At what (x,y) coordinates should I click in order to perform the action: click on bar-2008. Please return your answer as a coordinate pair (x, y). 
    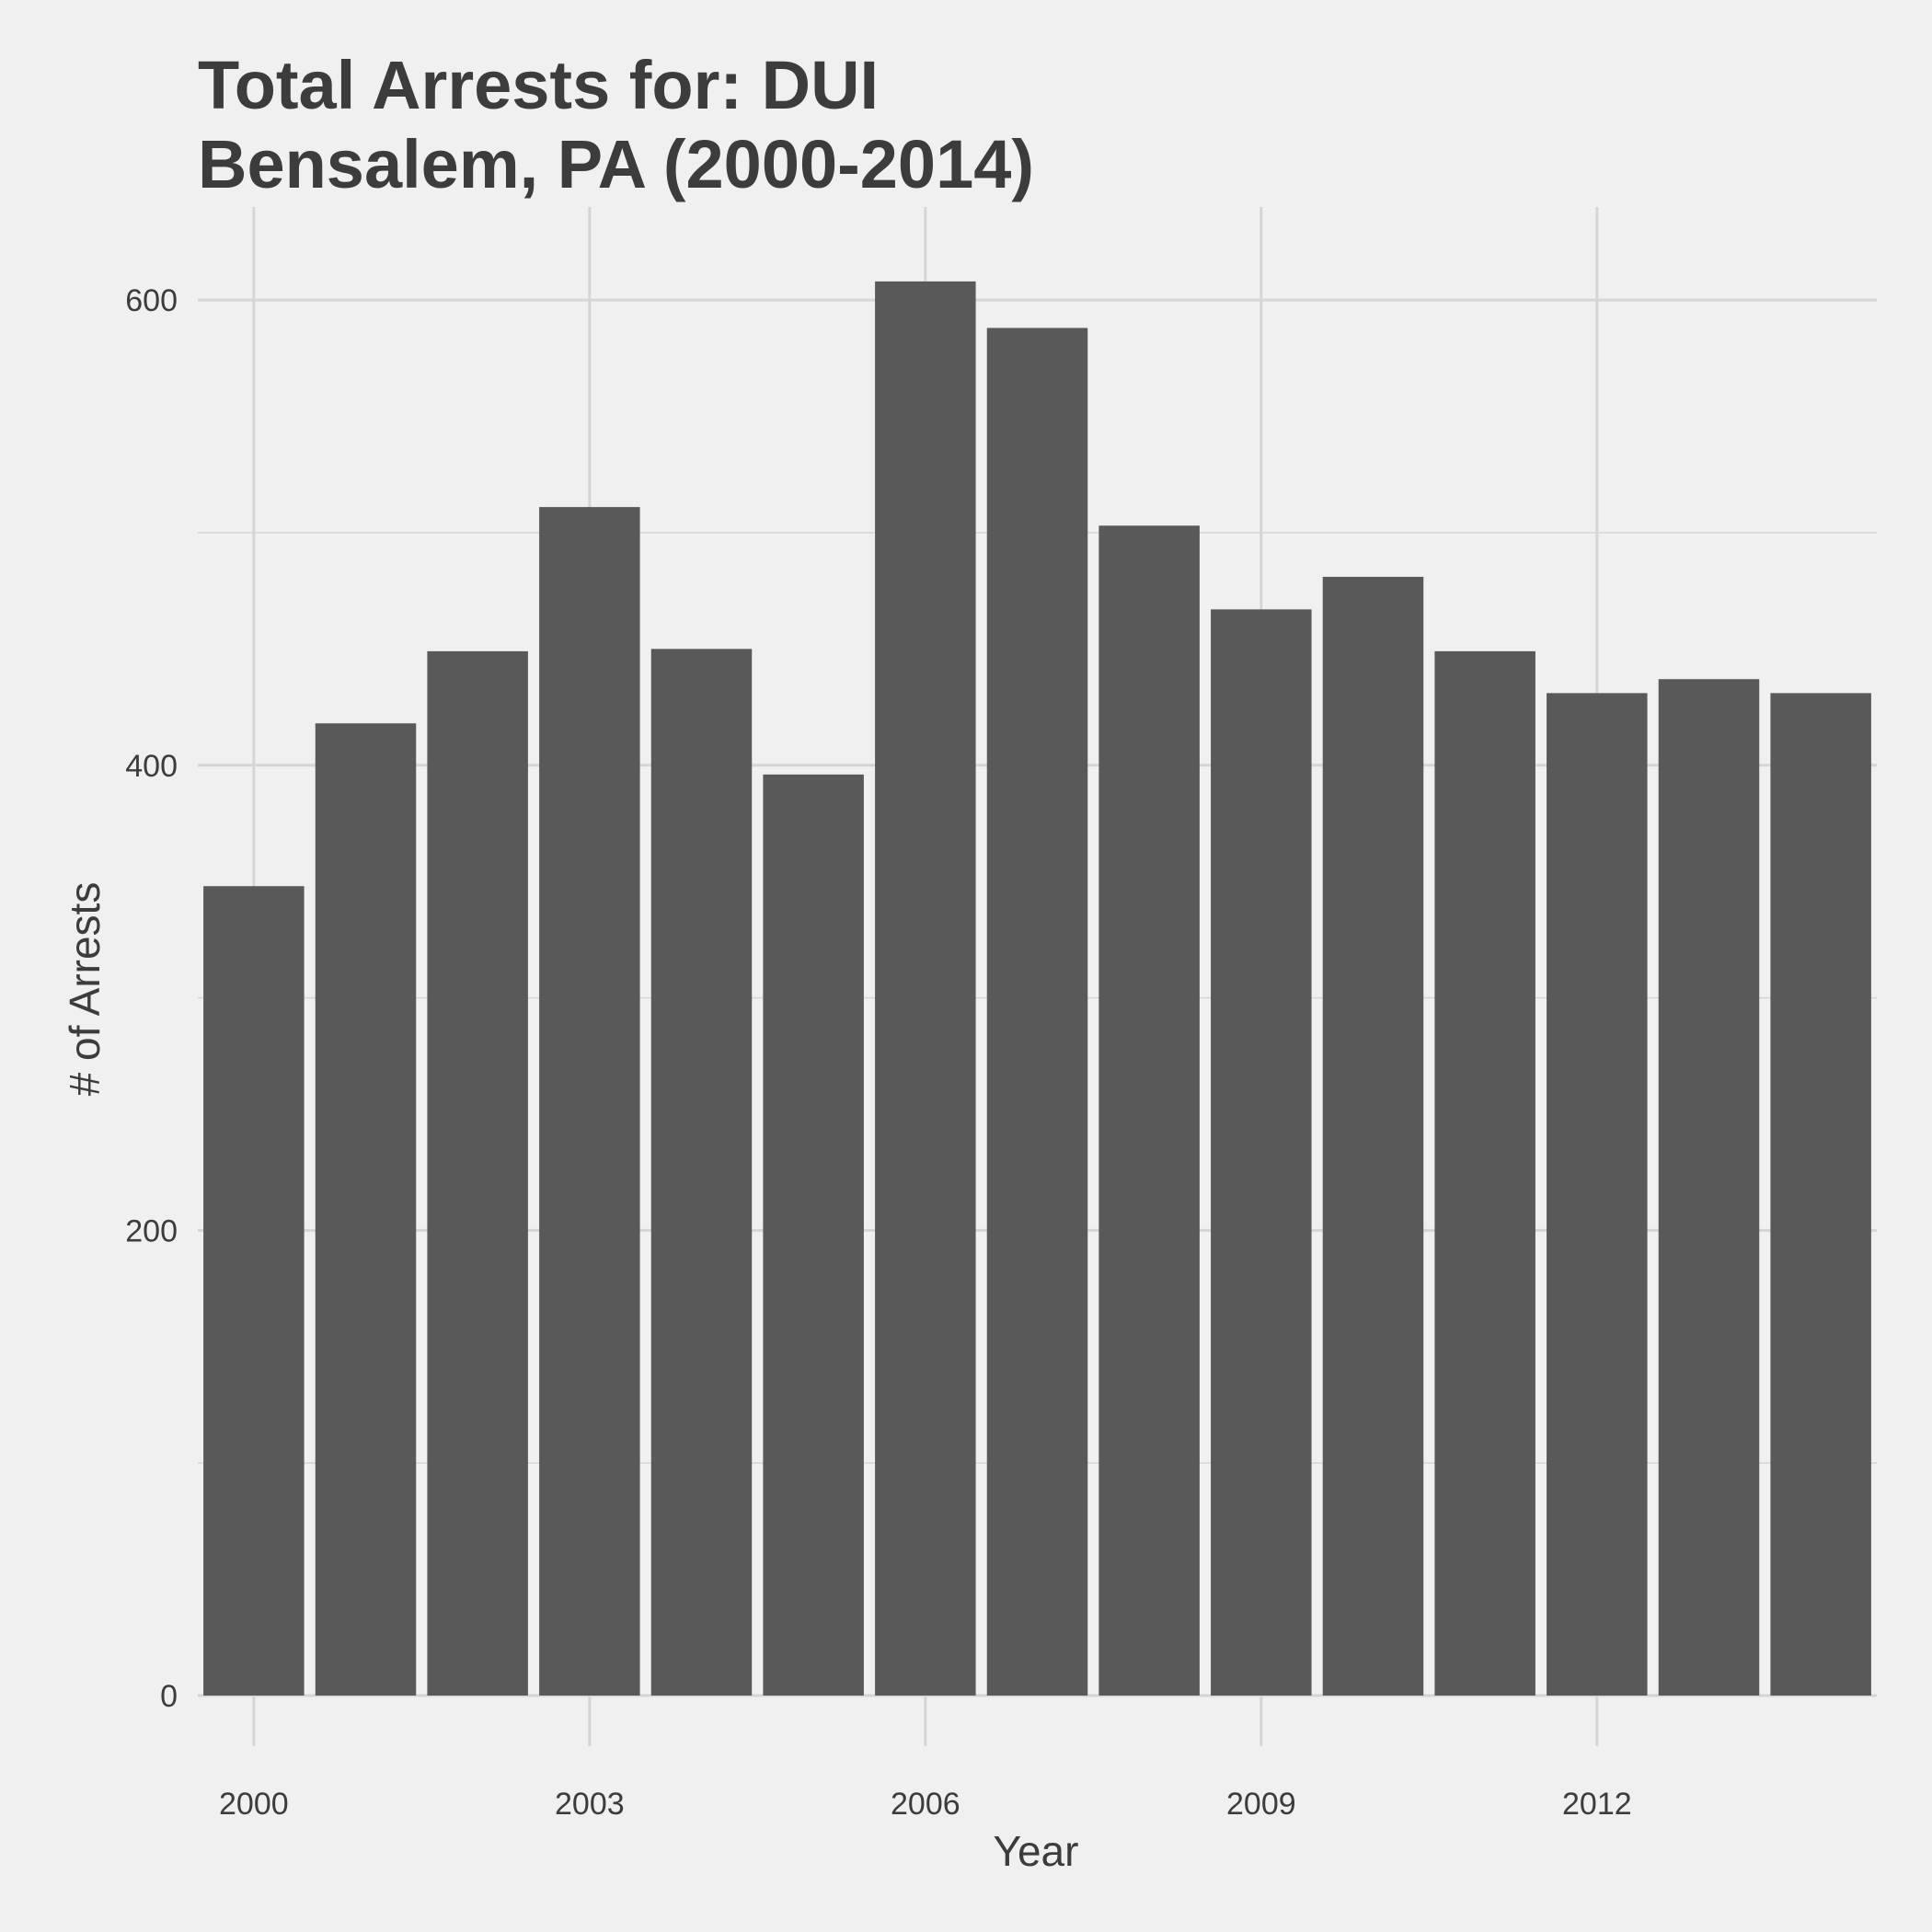
    Looking at the image, I should click on (1149, 1110).